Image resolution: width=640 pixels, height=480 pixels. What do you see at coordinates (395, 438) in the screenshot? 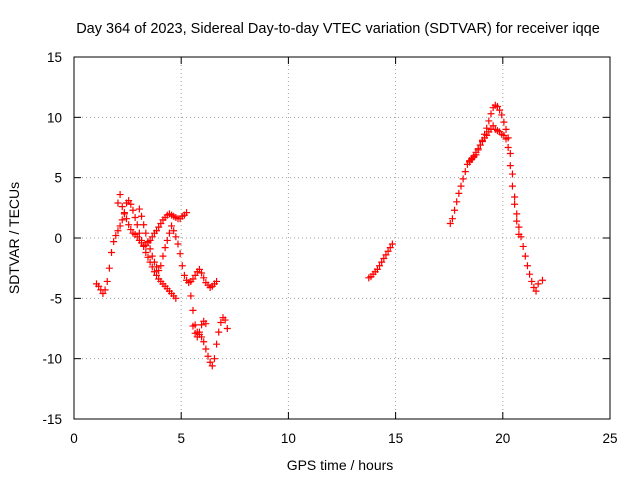
I see `x-tick-label: 15` at bounding box center [395, 438].